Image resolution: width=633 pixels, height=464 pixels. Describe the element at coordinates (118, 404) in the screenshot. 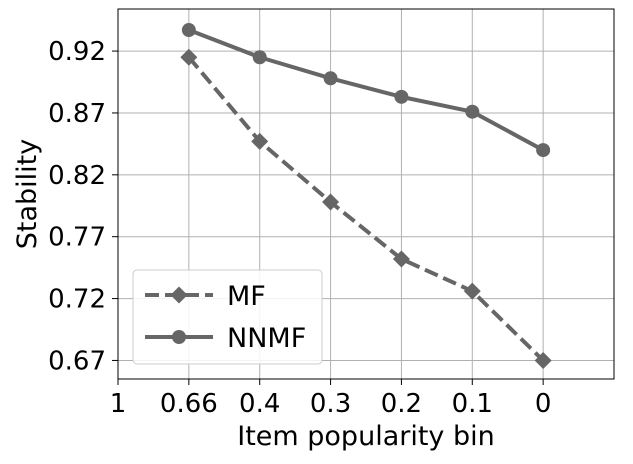

I see `x-tick-label: 1` at that location.